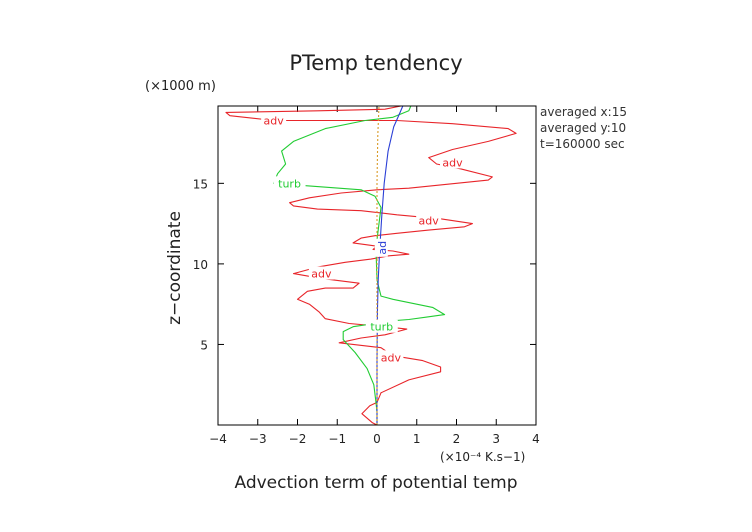 Image resolution: width=752 pixels, height=532 pixels. I want to click on annotation-group: averaged x:15 averaged y:10 t=160000 sec, so click(583, 128).